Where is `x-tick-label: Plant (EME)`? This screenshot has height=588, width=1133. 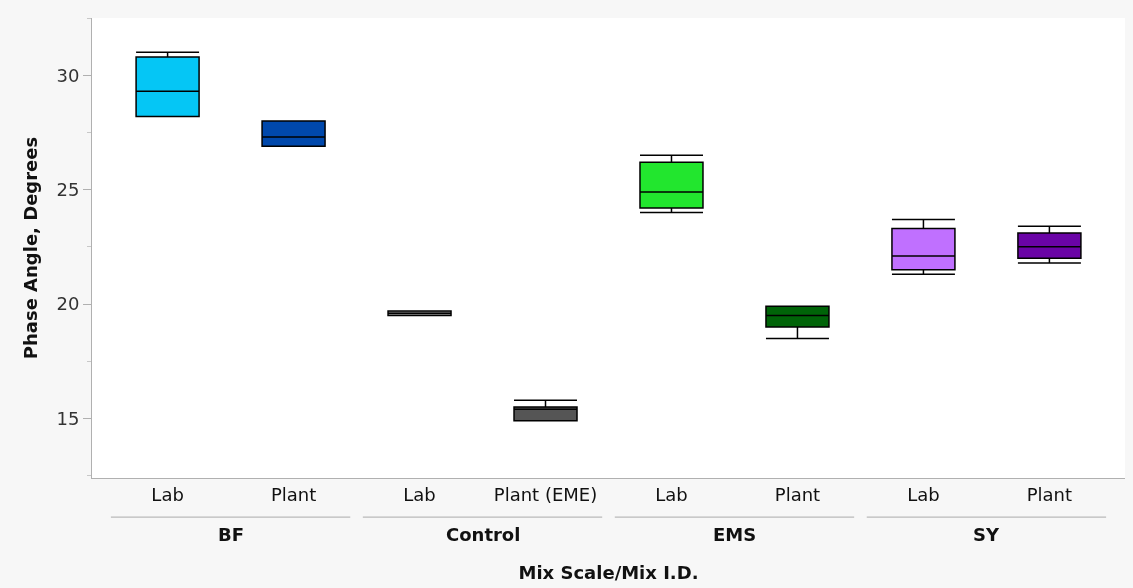 x-tick-label: Plant (EME) is located at coordinates (545, 494).